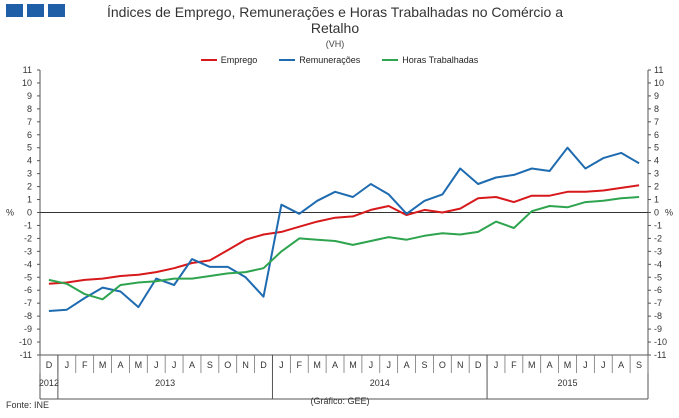 This screenshot has width=679, height=418. I want to click on y-tick-label-left: -7, so click(28, 303).